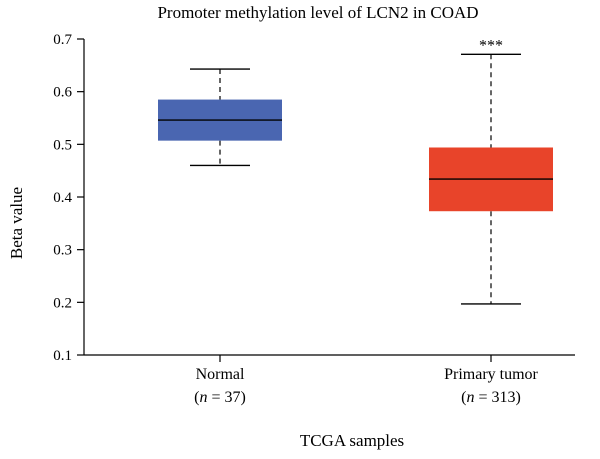 This screenshot has height=459, width=600. I want to click on y-tick-label: 0.6, so click(62, 93).